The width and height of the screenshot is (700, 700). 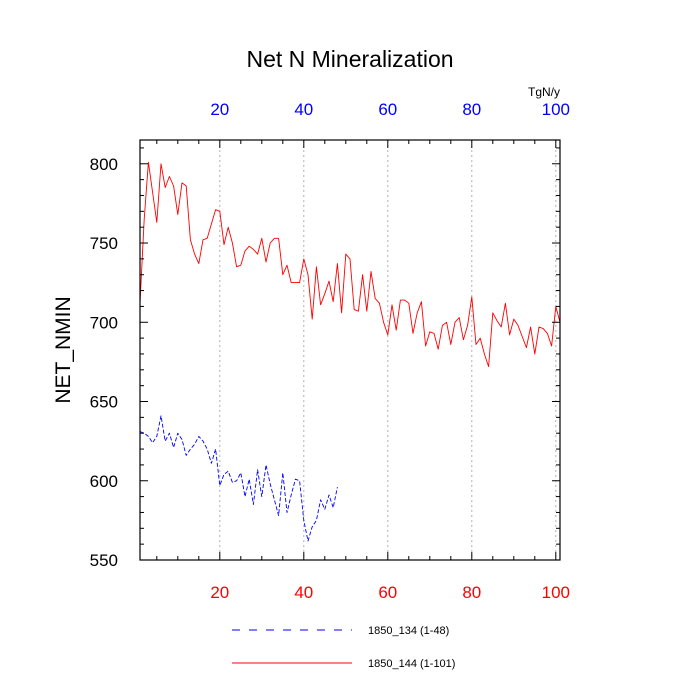 I want to click on x-tick-label-top-60: 60, so click(x=387, y=109).